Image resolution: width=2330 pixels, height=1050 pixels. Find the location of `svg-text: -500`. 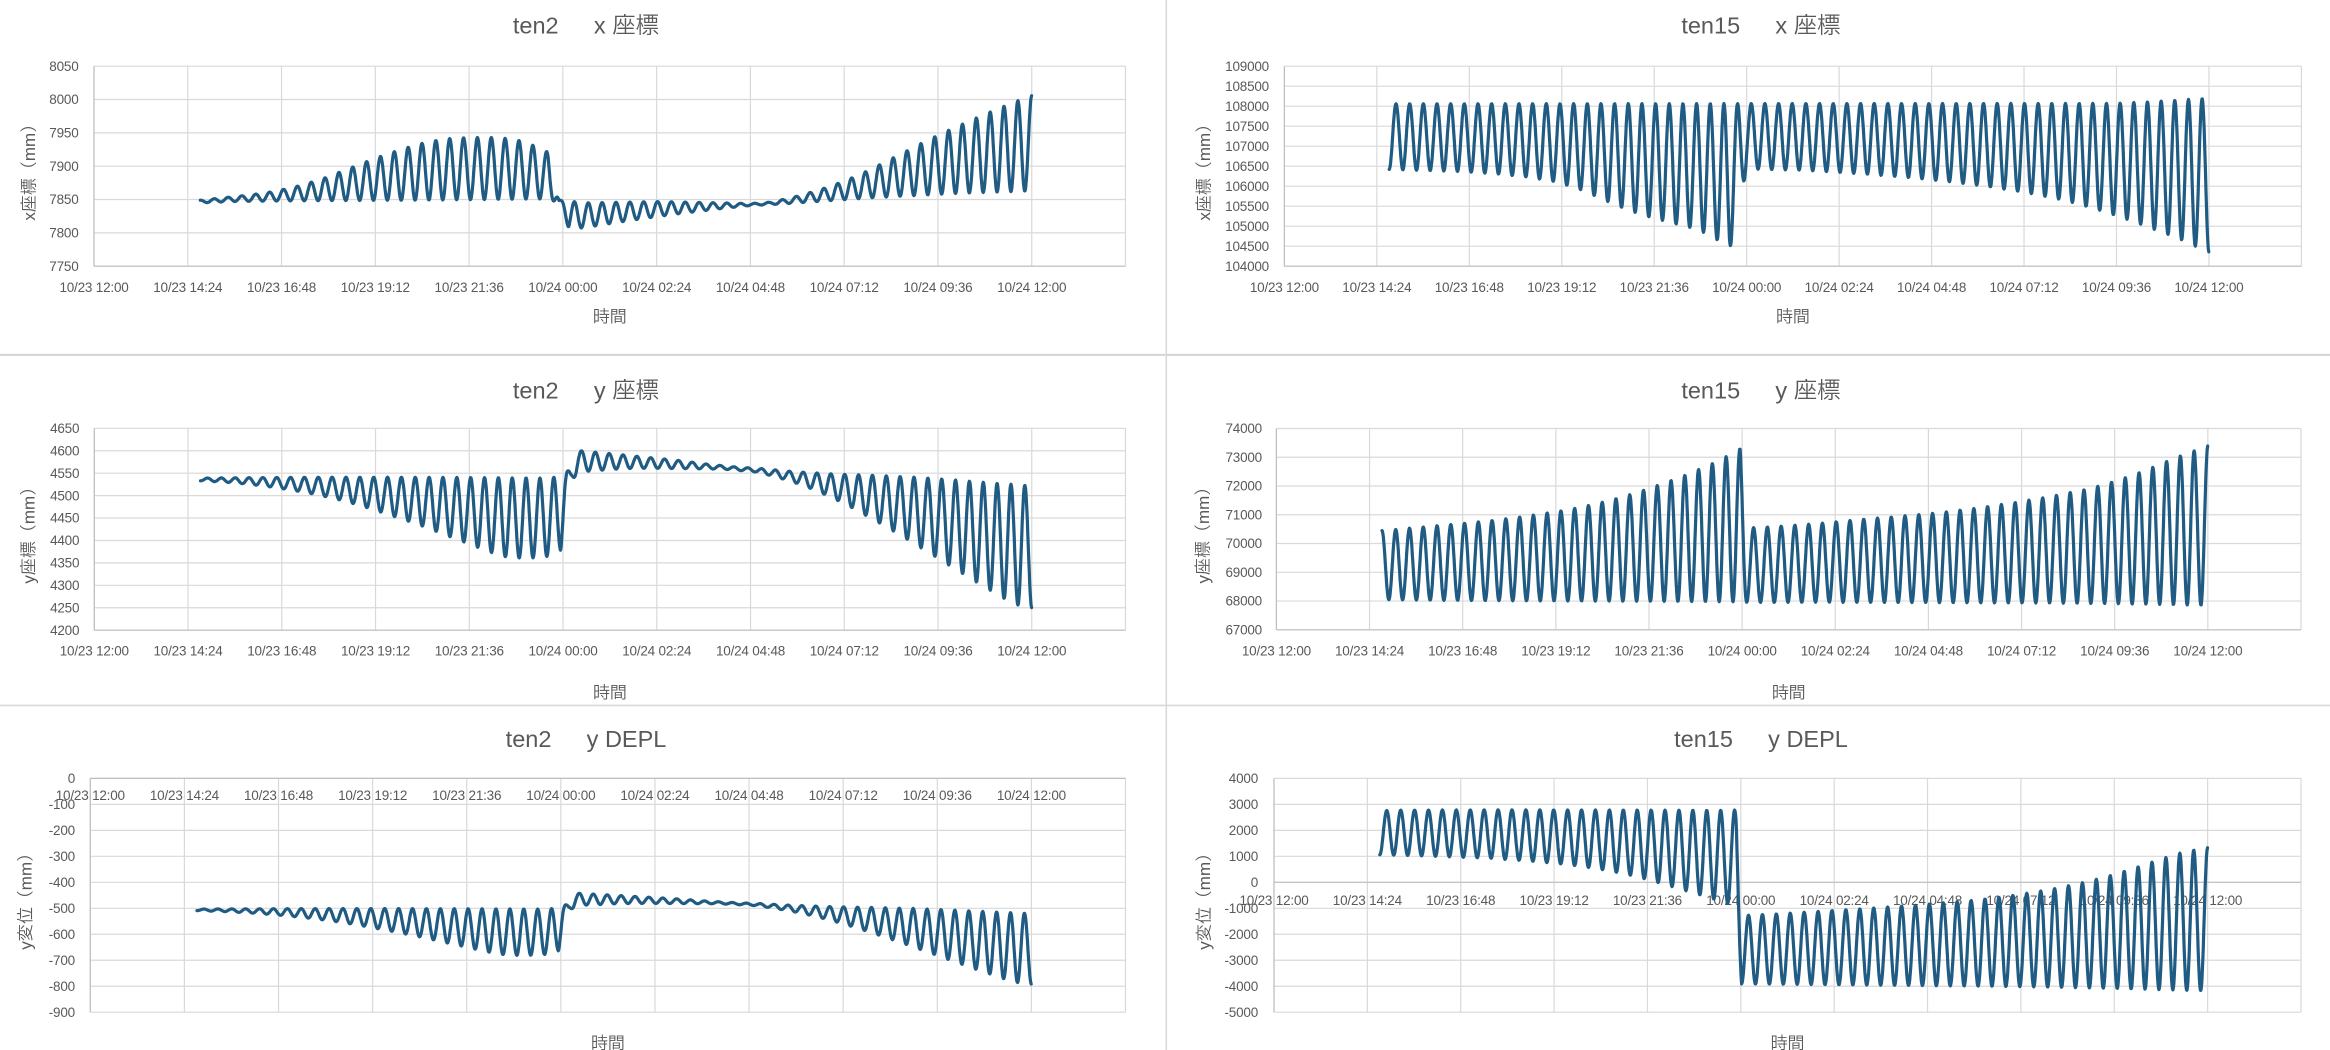

svg-text: -500 is located at coordinates (62, 908).